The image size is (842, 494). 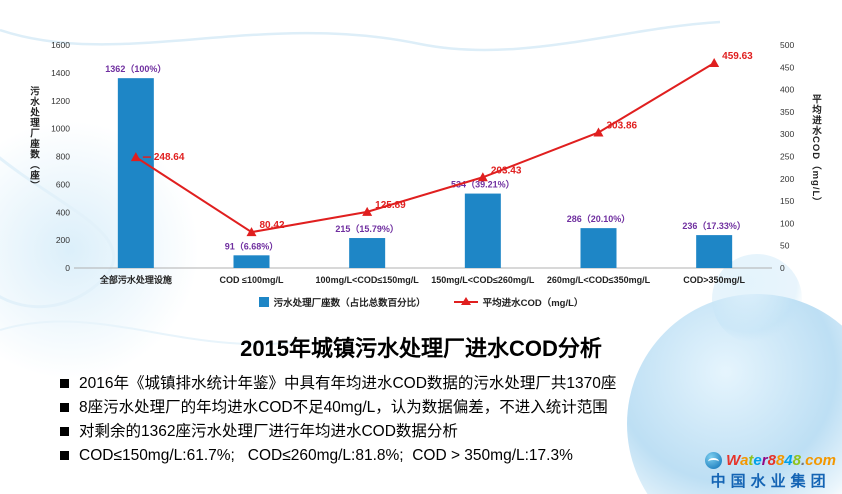 What do you see at coordinates (343, 407) in the screenshot?
I see `bullet-text: 8座污水处理厂的年均进水COD不足40mg/L，认为数据偏差，不进入统计范围` at bounding box center [343, 407].